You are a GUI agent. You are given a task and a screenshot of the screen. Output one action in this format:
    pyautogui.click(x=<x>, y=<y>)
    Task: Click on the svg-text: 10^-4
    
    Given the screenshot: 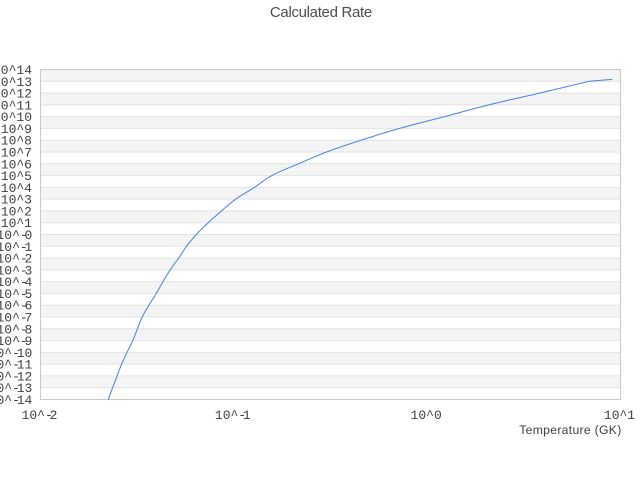 What is the action you would take?
    pyautogui.click(x=16, y=282)
    